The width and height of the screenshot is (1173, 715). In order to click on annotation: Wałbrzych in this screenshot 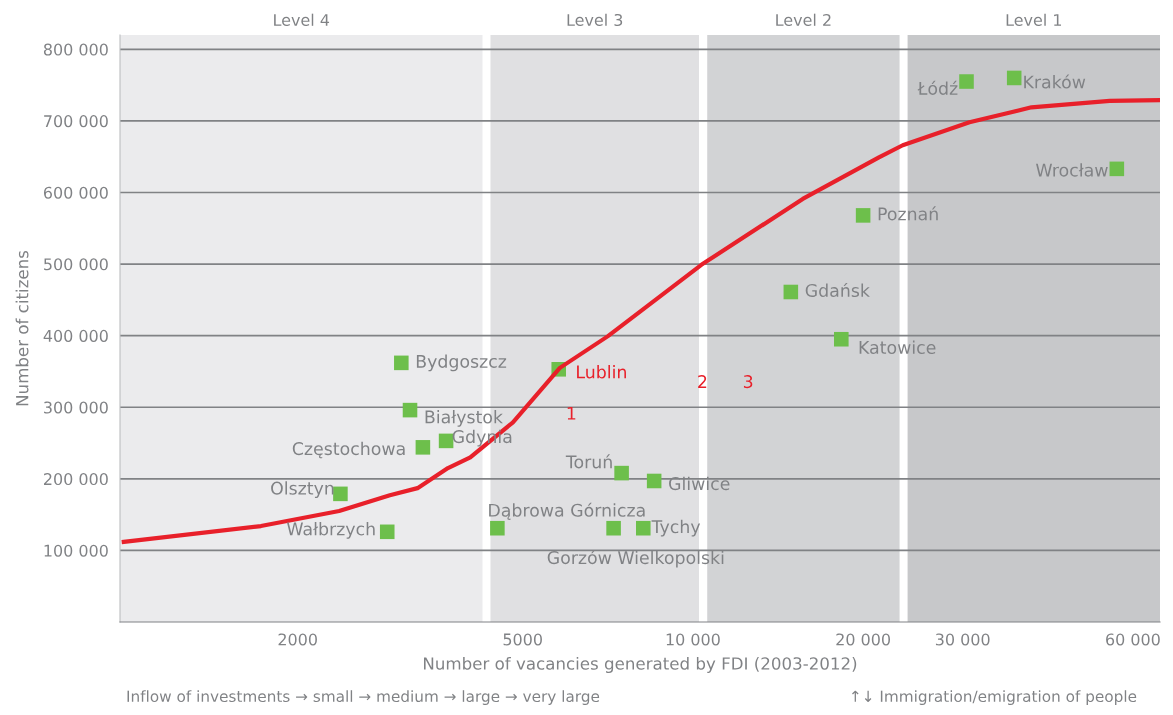, I will do `click(330, 530)`.